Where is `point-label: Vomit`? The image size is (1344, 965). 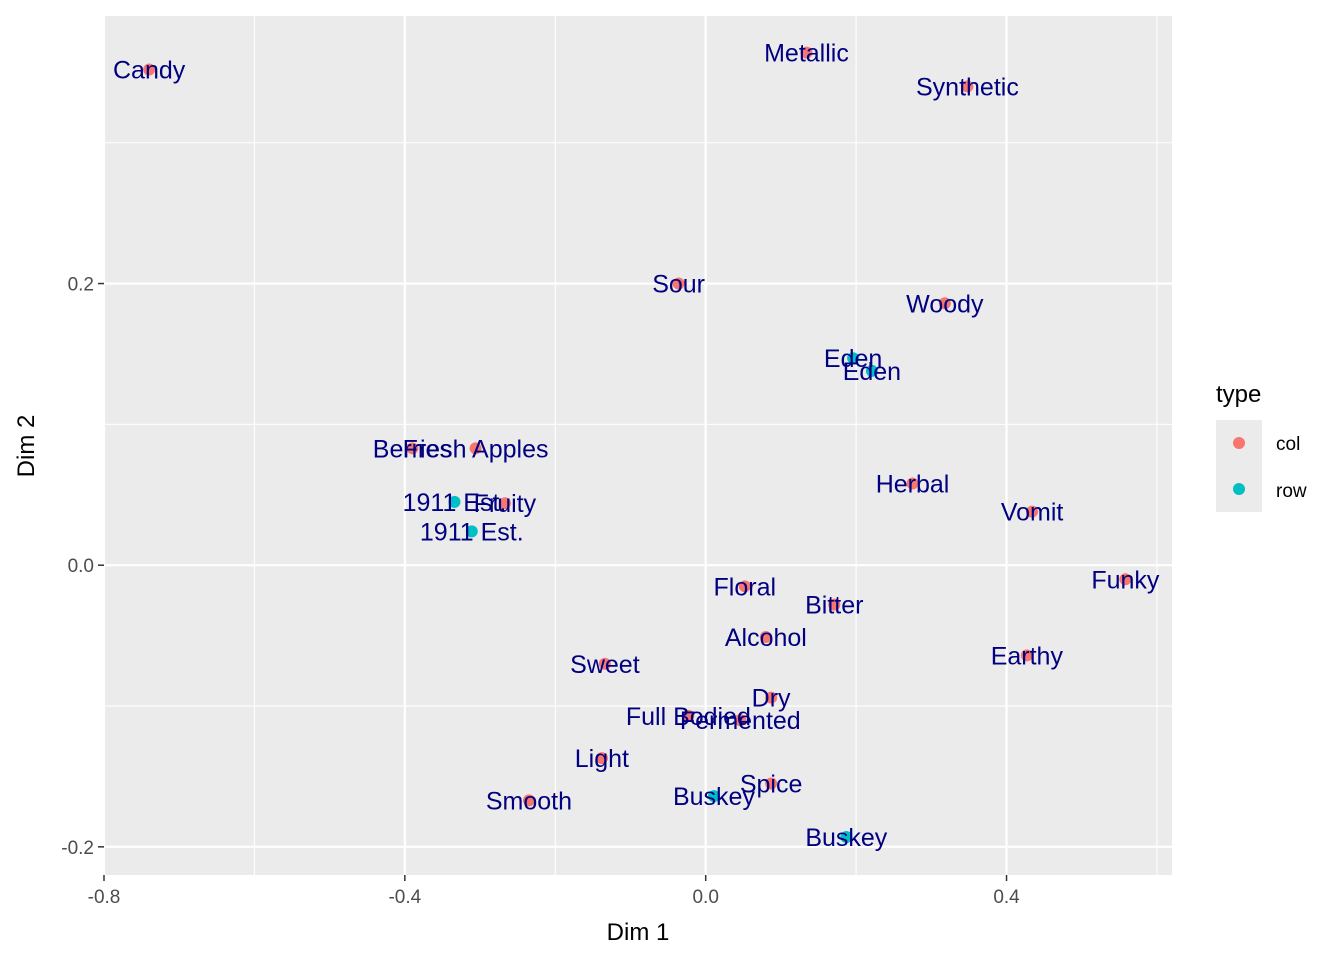
point-label: Vomit is located at coordinates (1032, 513).